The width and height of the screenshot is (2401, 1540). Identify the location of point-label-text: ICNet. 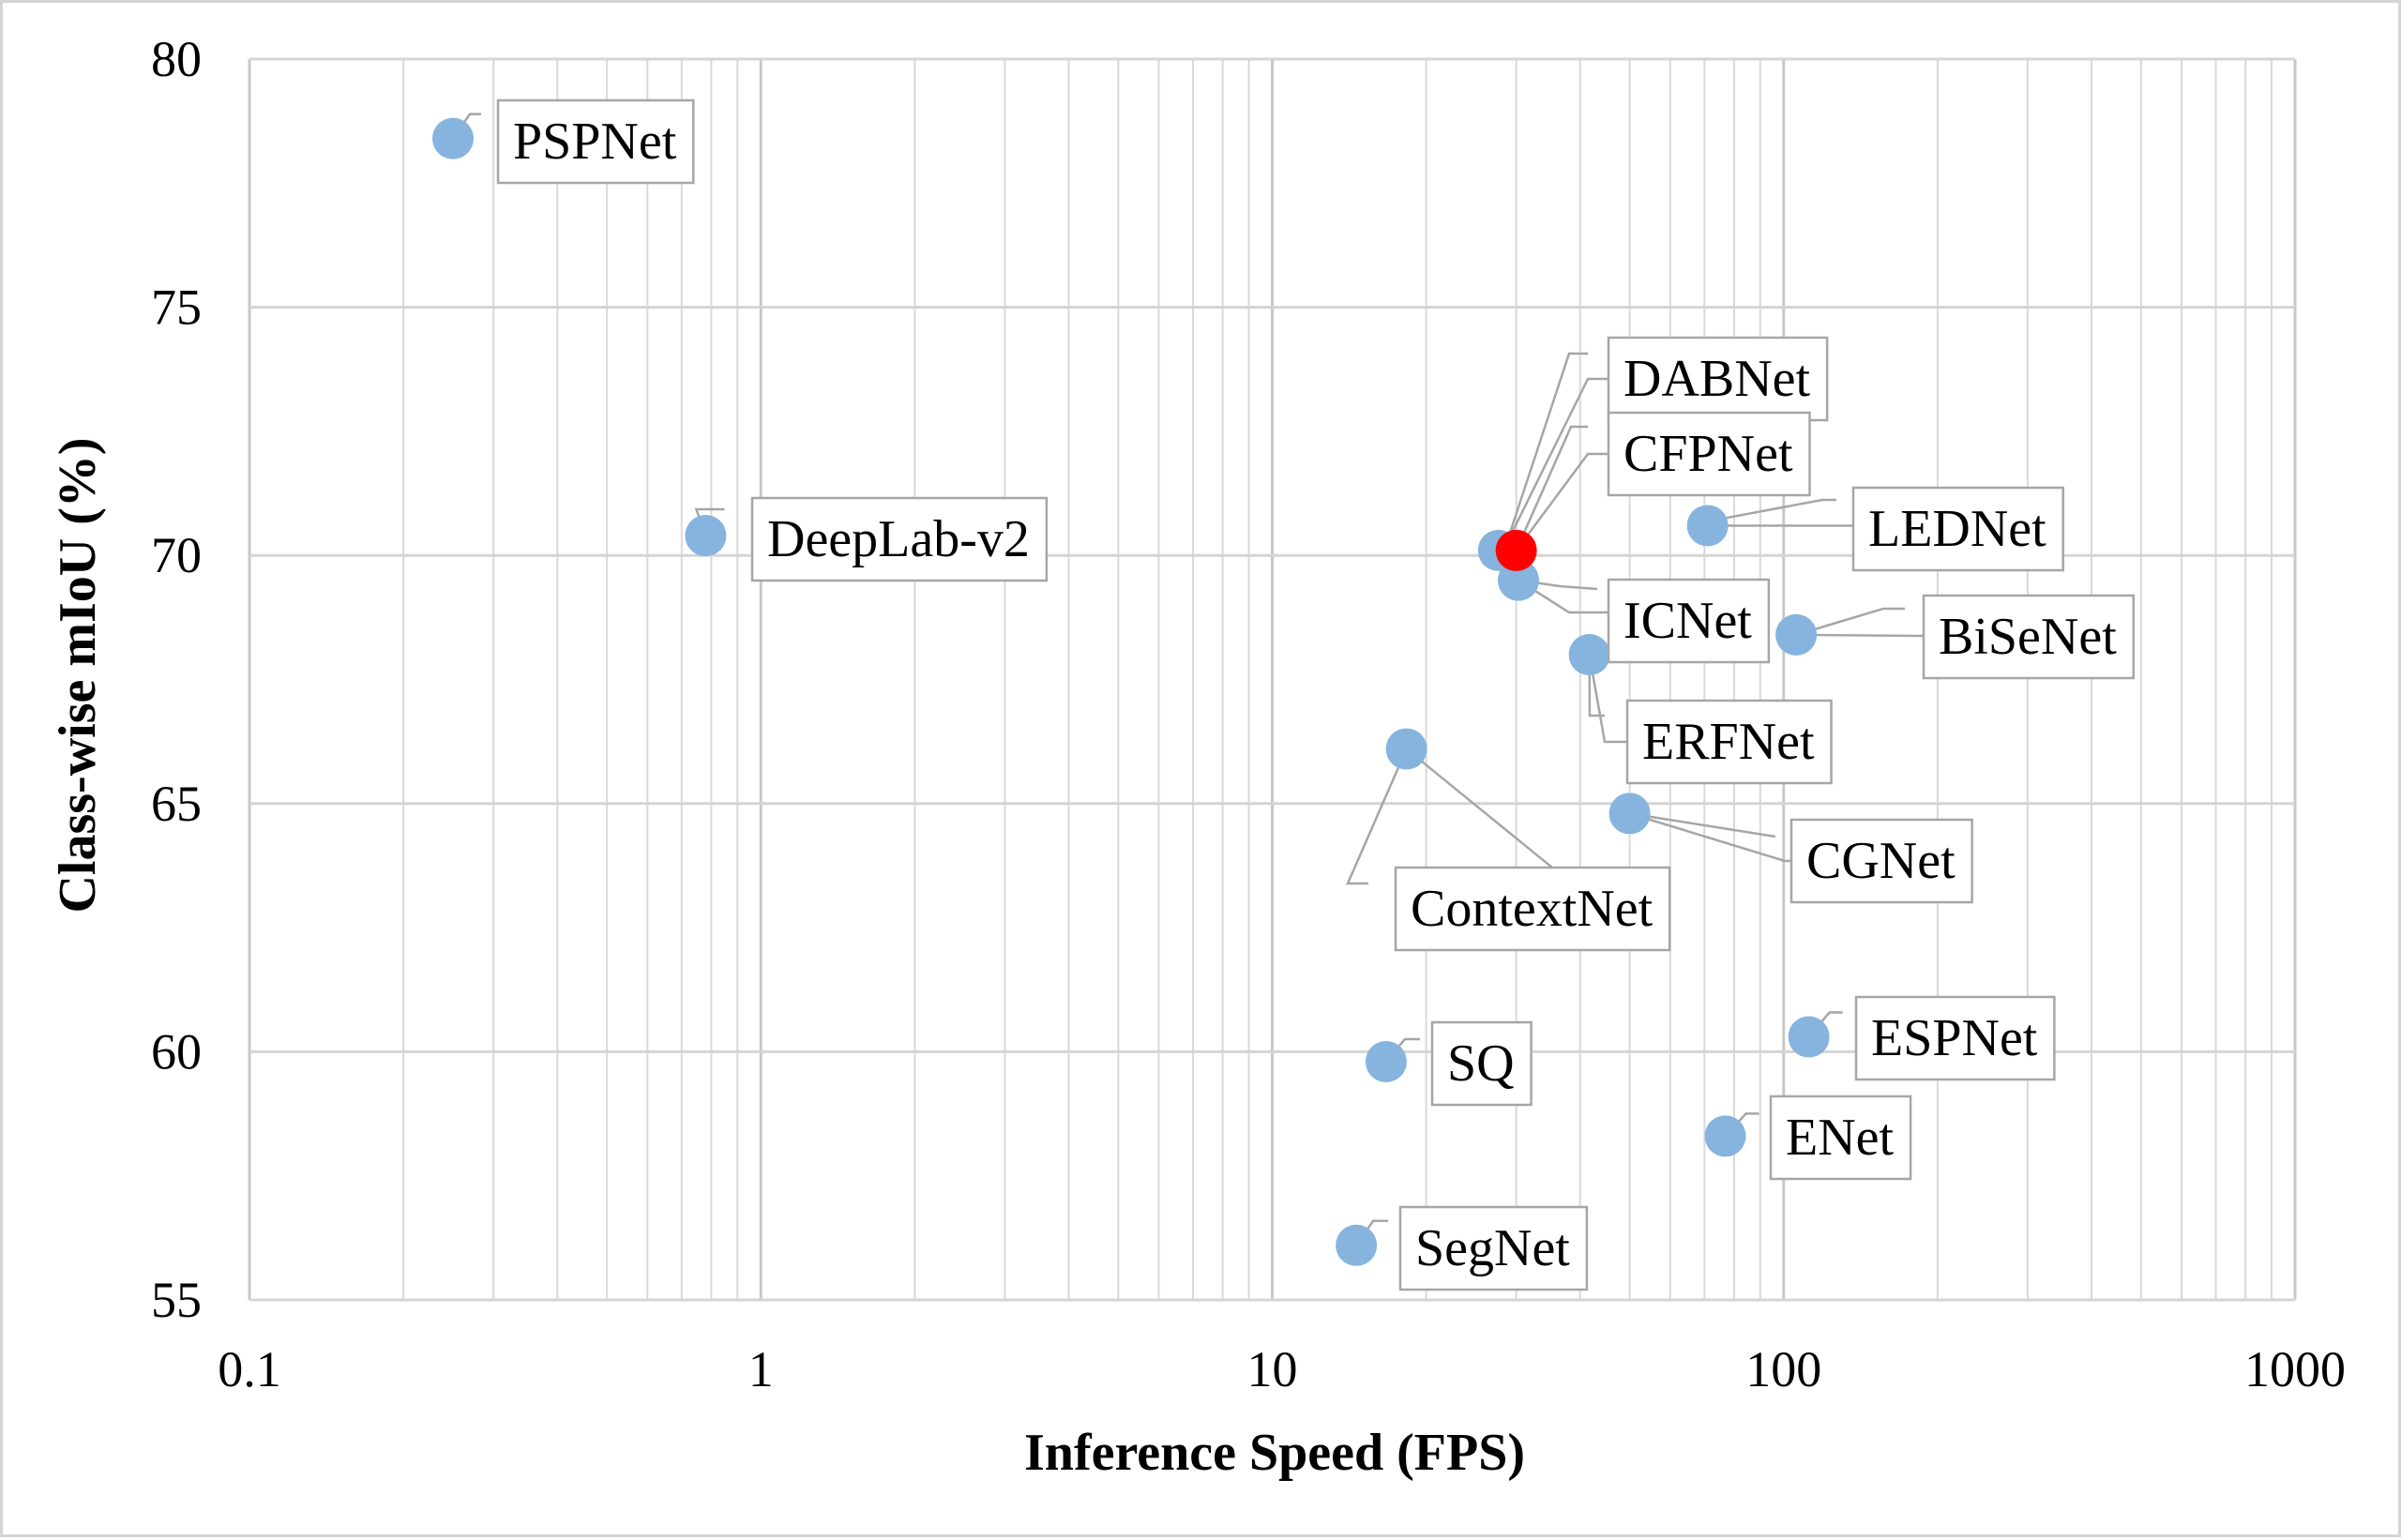
(1687, 621).